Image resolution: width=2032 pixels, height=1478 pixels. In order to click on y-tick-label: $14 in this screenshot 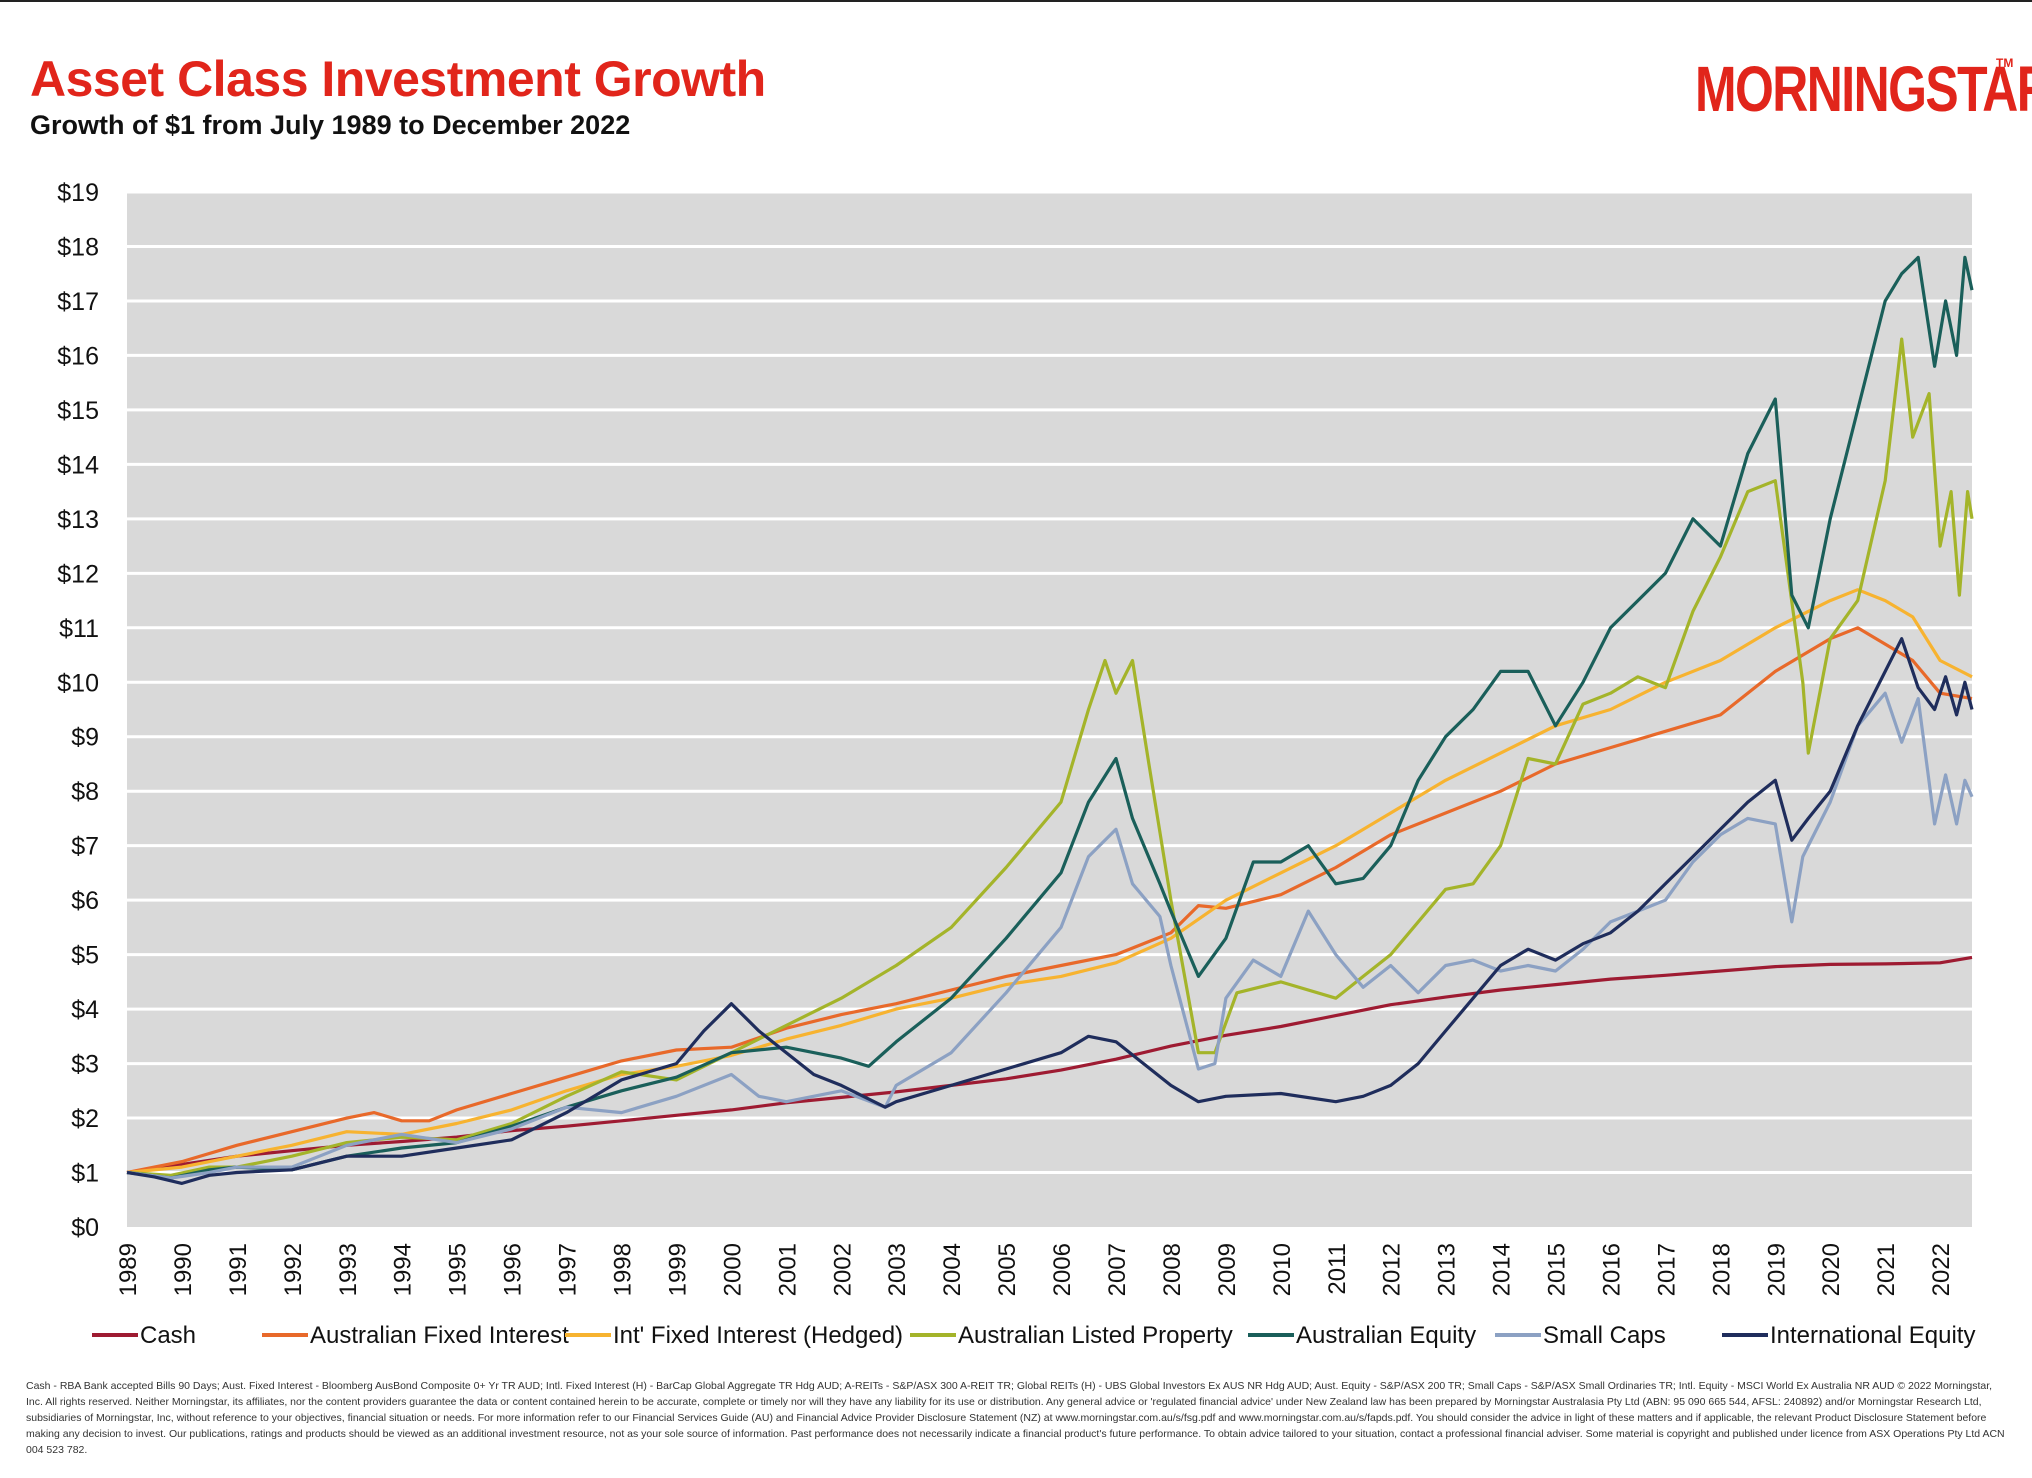, I will do `click(78, 465)`.